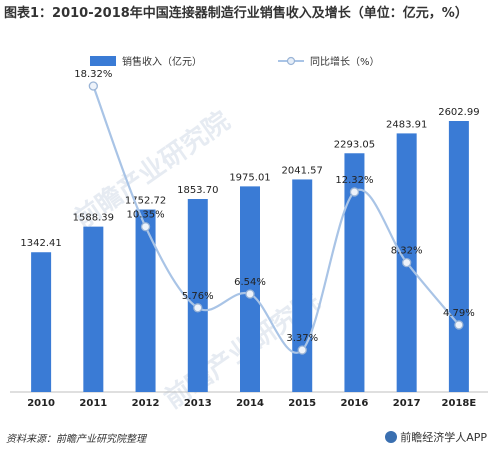 The image size is (495, 450). Describe the element at coordinates (443, 437) in the screenshot. I see `brand-text: 前瞻经济学人APP` at that location.